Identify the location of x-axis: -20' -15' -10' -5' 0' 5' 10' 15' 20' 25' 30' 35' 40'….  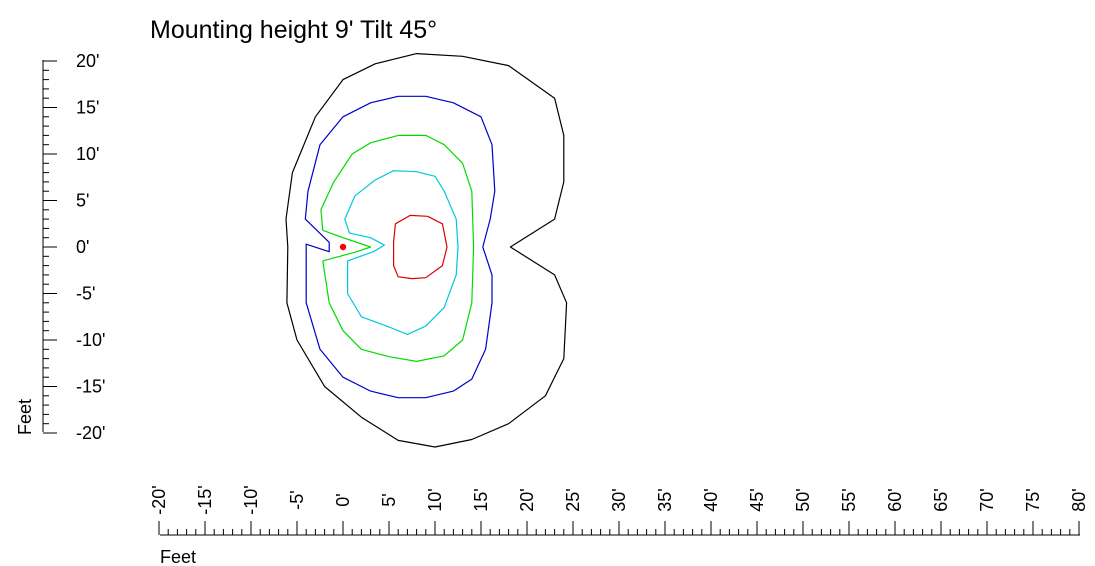
(619, 510).